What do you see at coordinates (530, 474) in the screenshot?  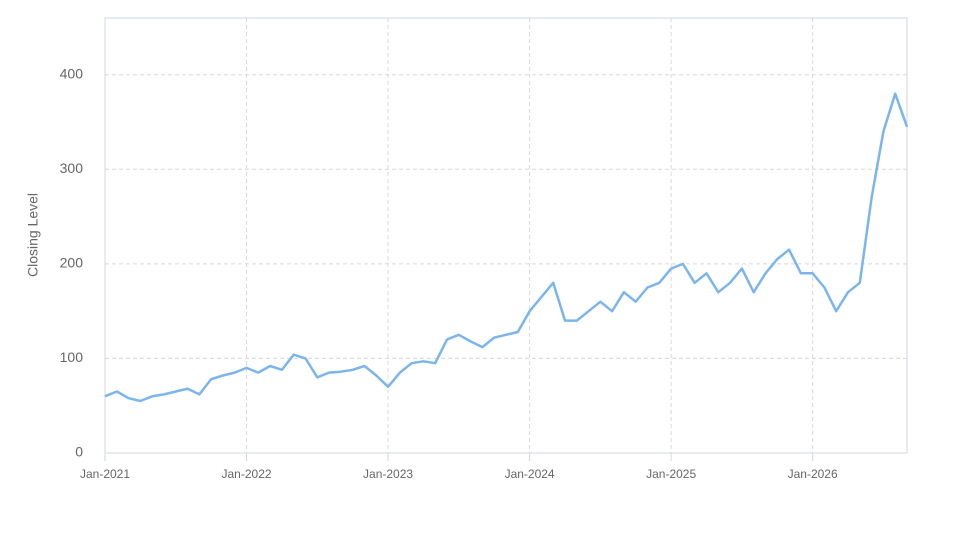 I see `x-tick-label: Jan-2024` at bounding box center [530, 474].